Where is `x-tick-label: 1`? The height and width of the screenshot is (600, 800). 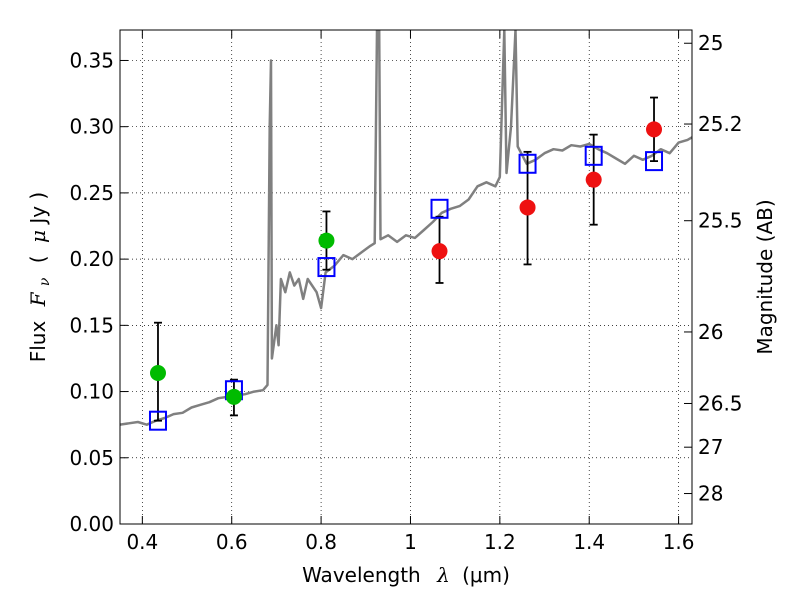
x-tick-label: 1 is located at coordinates (410, 542).